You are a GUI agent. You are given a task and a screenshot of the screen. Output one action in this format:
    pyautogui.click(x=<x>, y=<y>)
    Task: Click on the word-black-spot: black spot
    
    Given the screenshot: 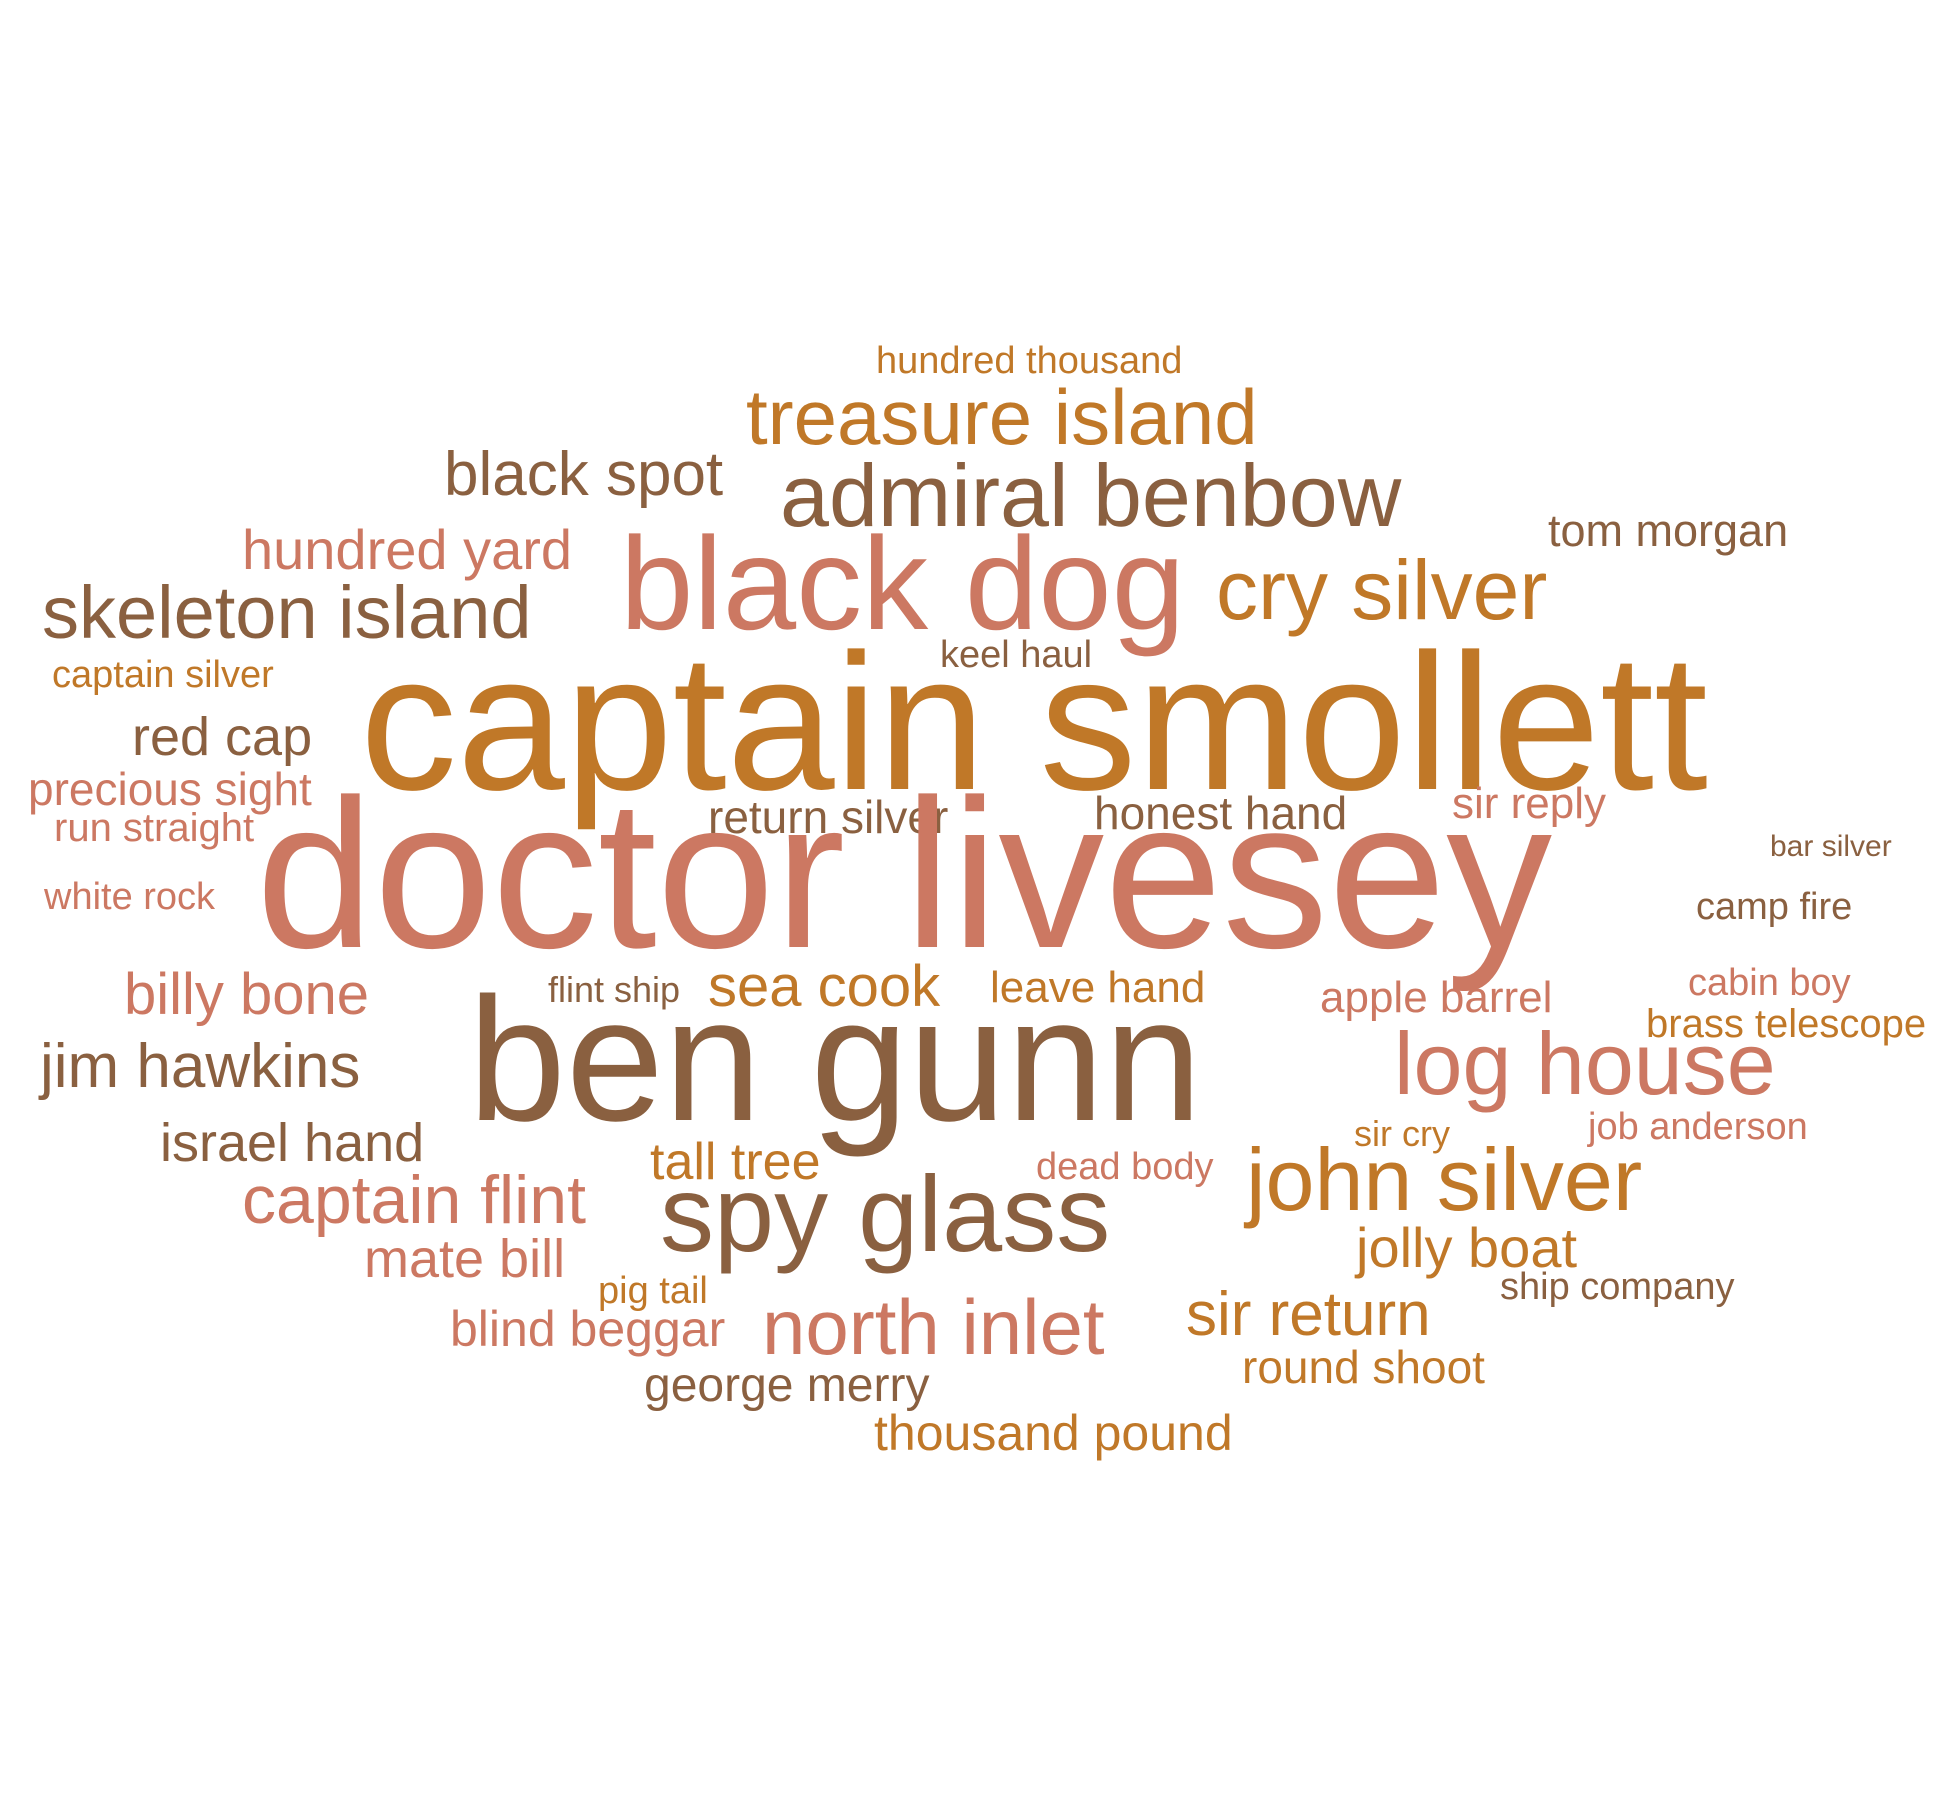 What is the action you would take?
    pyautogui.click(x=584, y=474)
    